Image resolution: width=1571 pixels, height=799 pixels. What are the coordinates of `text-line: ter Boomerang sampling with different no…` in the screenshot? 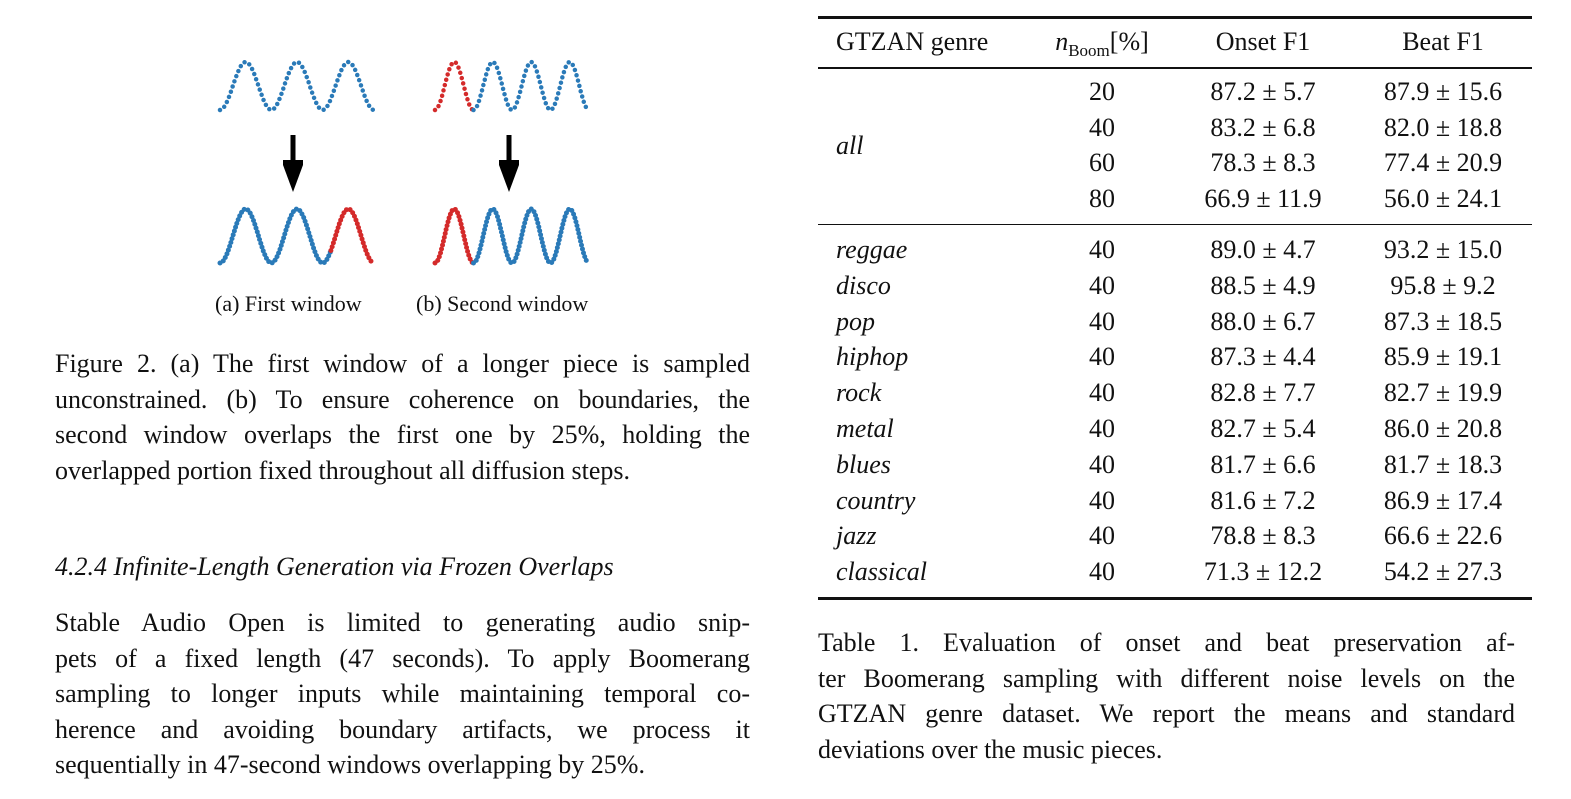 It's located at (1166, 678).